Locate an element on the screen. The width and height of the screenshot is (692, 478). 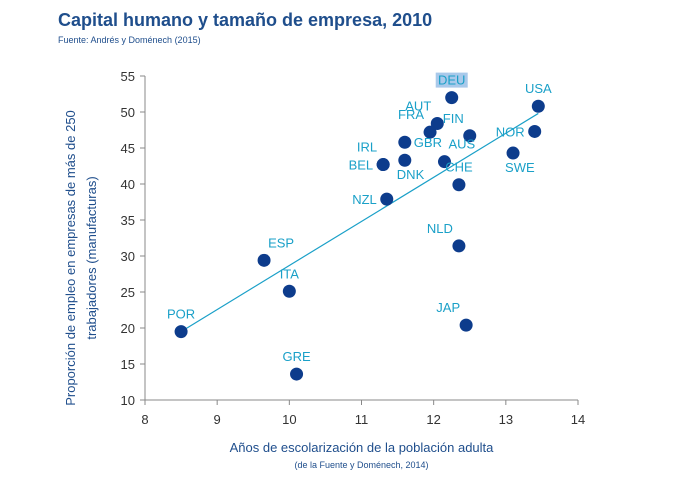
point-label-fin: FIN is located at coordinates (453, 118).